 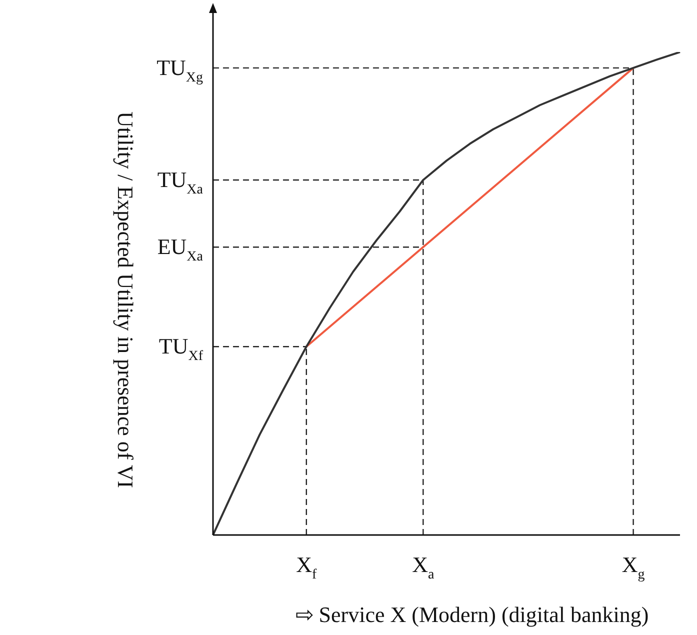 What do you see at coordinates (125, 300) in the screenshot?
I see `y-axis-title: Utility / Expected Utility in presence of VI` at bounding box center [125, 300].